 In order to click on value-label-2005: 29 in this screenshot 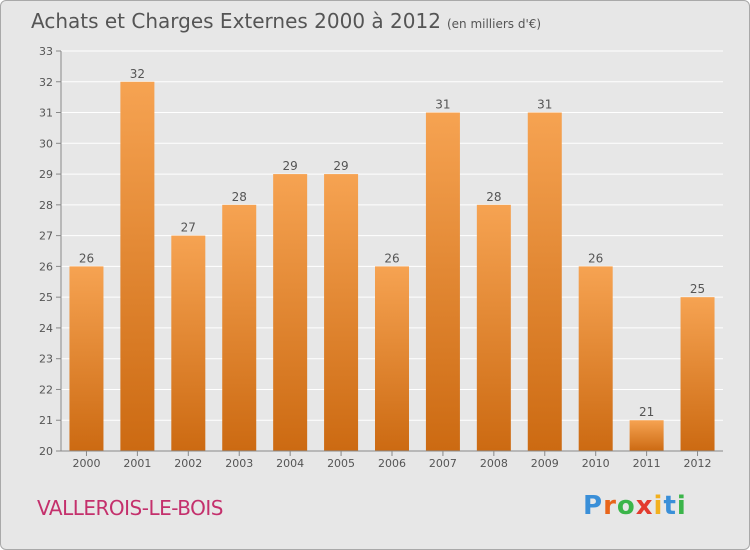, I will do `click(340, 166)`.